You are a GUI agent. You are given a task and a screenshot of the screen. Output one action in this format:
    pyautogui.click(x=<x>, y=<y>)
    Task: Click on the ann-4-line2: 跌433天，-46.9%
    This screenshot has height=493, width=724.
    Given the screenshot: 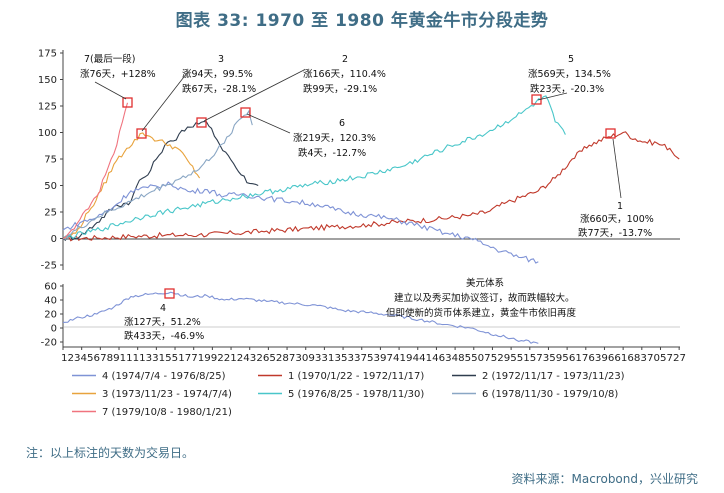 What is the action you would take?
    pyautogui.click(x=164, y=336)
    